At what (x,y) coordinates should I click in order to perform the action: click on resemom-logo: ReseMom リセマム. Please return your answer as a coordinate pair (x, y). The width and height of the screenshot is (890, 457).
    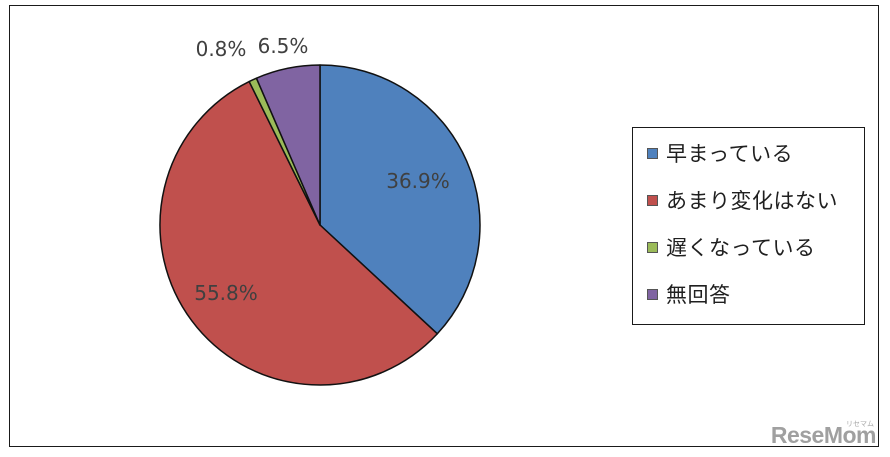
    Looking at the image, I should click on (823, 435).